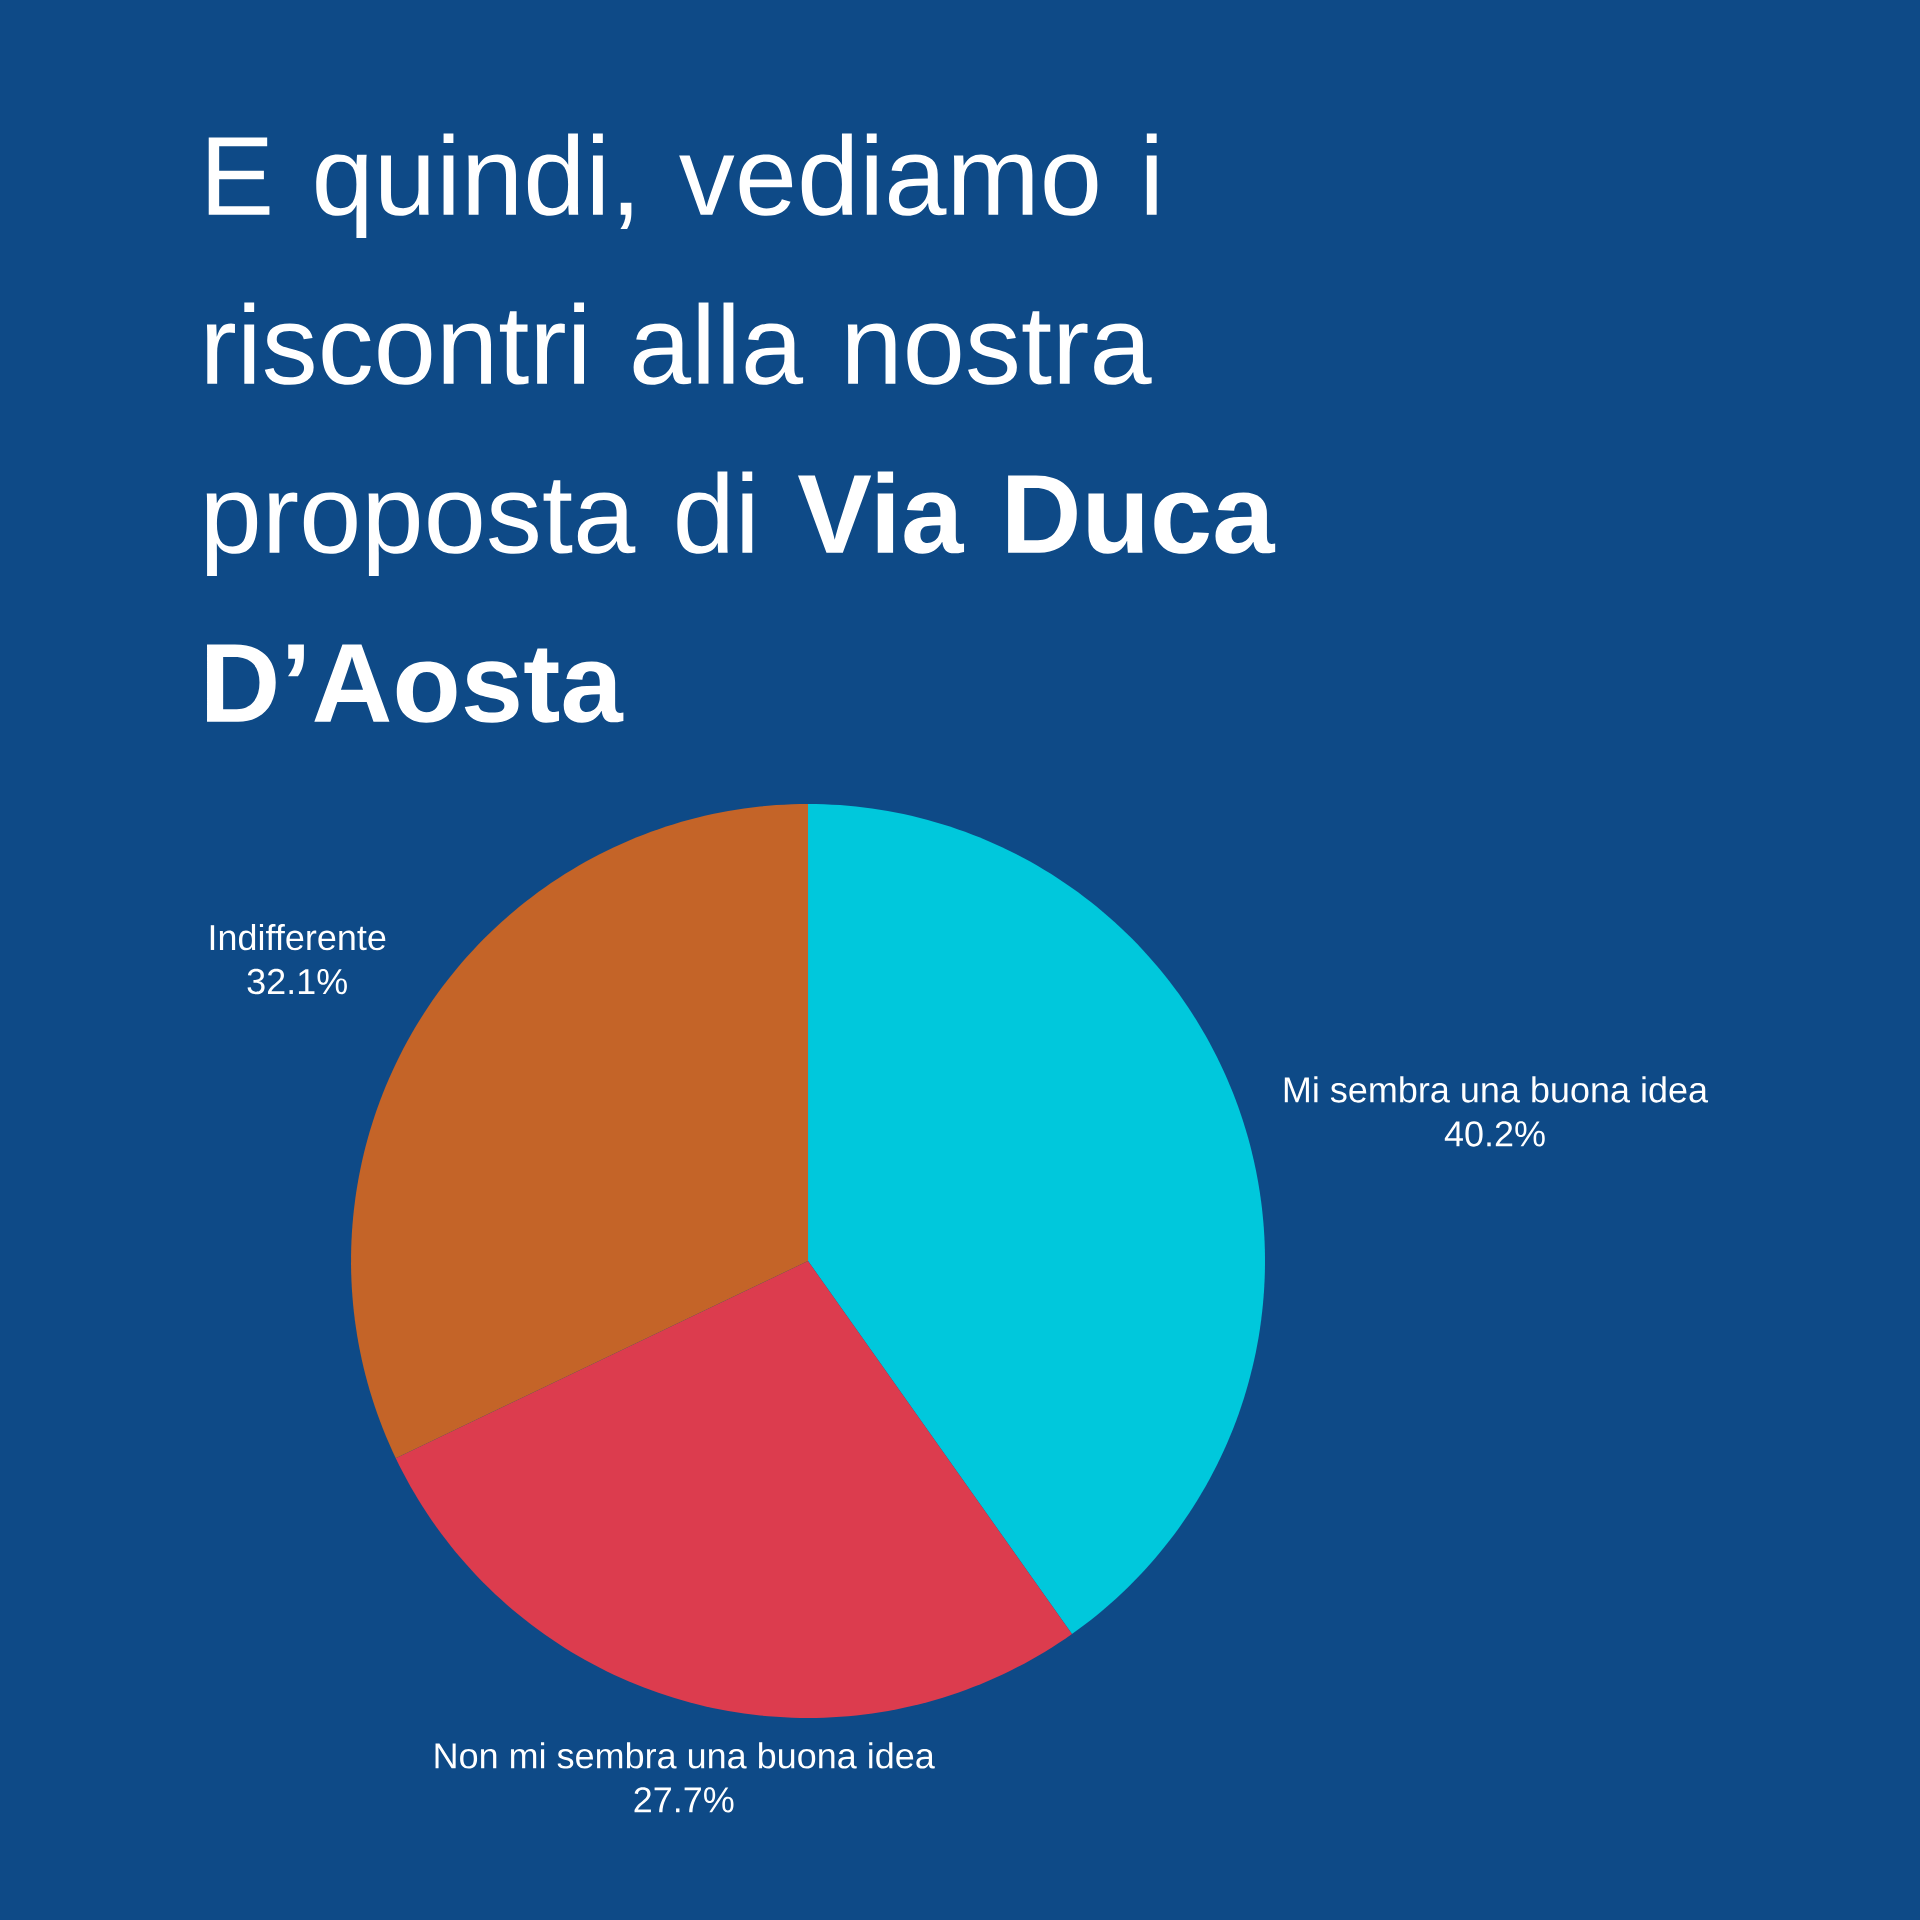 Image resolution: width=1920 pixels, height=1920 pixels. I want to click on slice-label: Indifferente, so click(298, 937).